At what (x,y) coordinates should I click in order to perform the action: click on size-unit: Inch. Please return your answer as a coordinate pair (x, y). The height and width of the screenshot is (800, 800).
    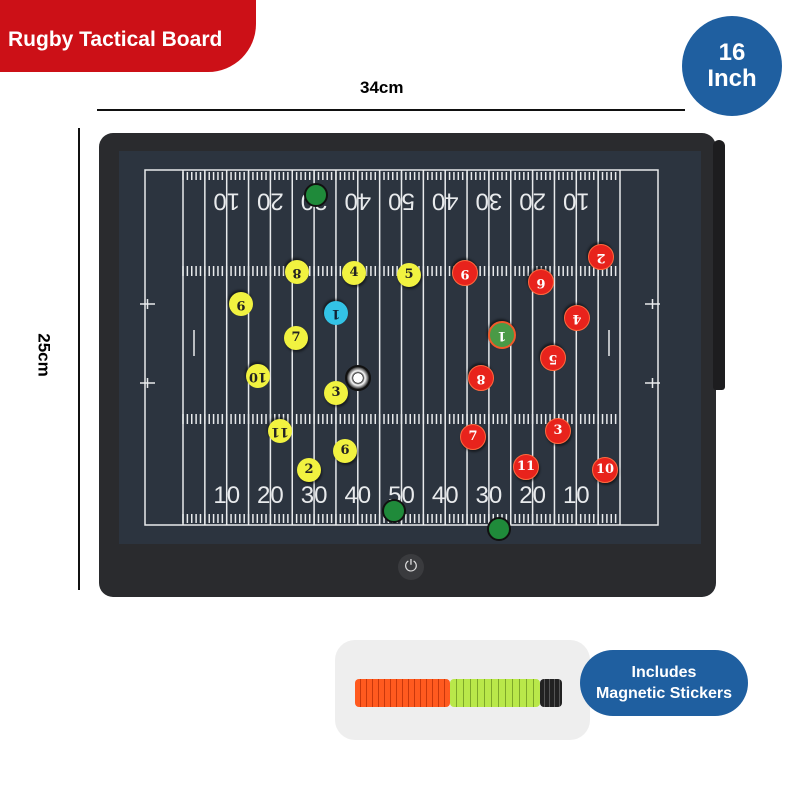
    Looking at the image, I should click on (732, 78).